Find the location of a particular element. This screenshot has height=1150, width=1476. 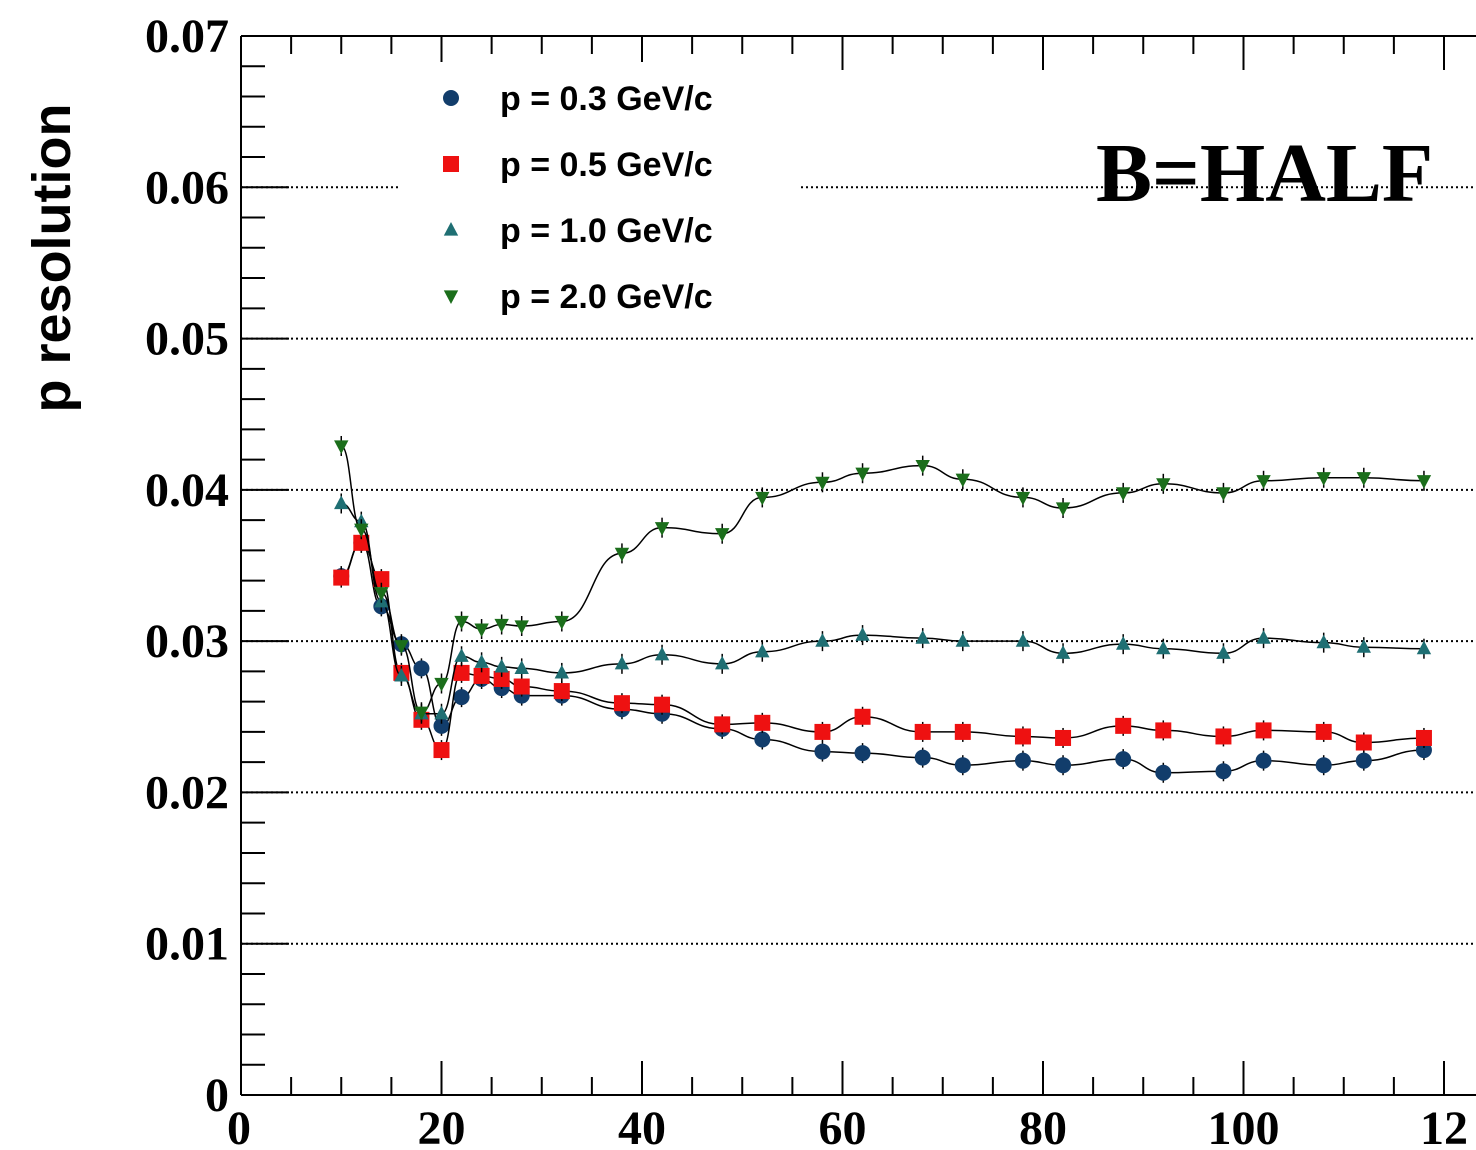

x-tick-label: 20 is located at coordinates (442, 1126).